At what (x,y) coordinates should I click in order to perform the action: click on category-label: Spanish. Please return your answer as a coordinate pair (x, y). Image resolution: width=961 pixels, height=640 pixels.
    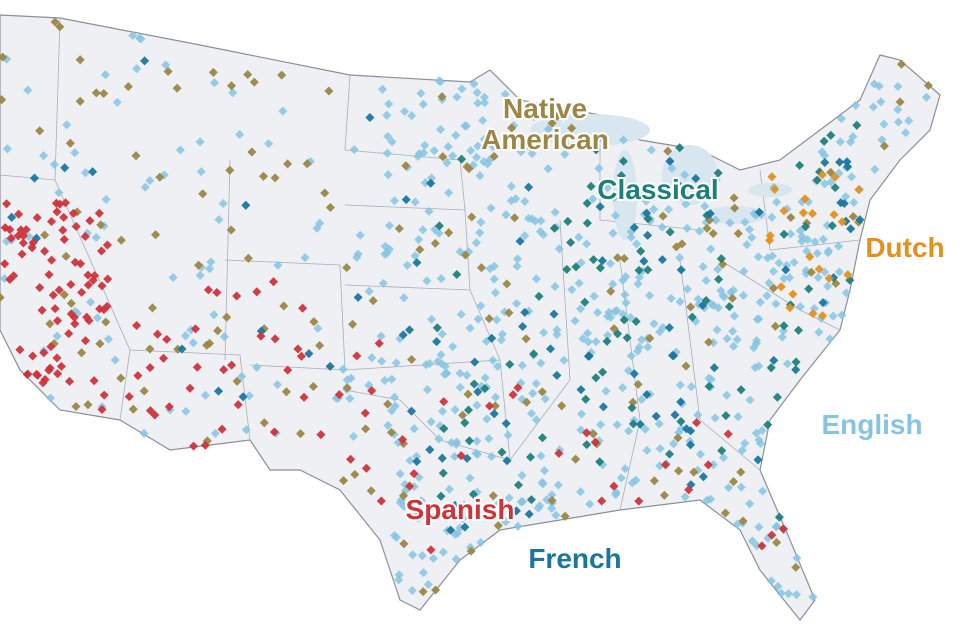
    Looking at the image, I should click on (460, 509).